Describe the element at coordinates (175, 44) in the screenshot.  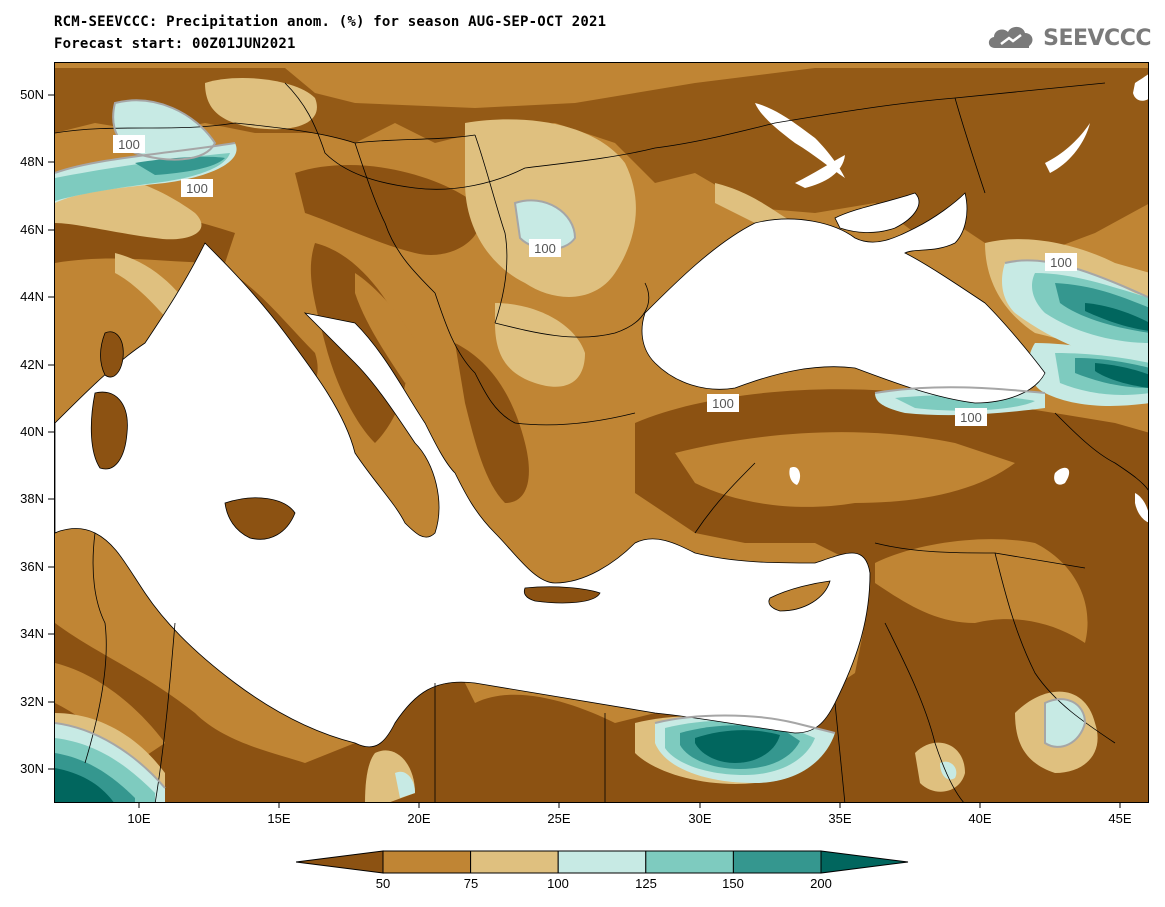
I see `forecast-start-label: Forecast start: 00Z01JUN2021` at that location.